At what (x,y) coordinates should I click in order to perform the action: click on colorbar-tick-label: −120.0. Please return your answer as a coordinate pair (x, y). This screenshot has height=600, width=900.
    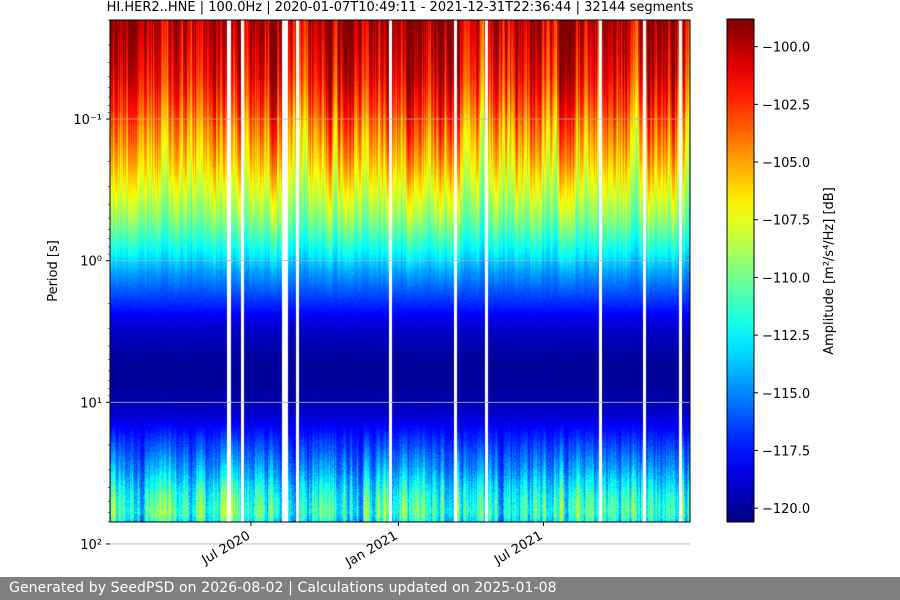
    Looking at the image, I should click on (786, 509).